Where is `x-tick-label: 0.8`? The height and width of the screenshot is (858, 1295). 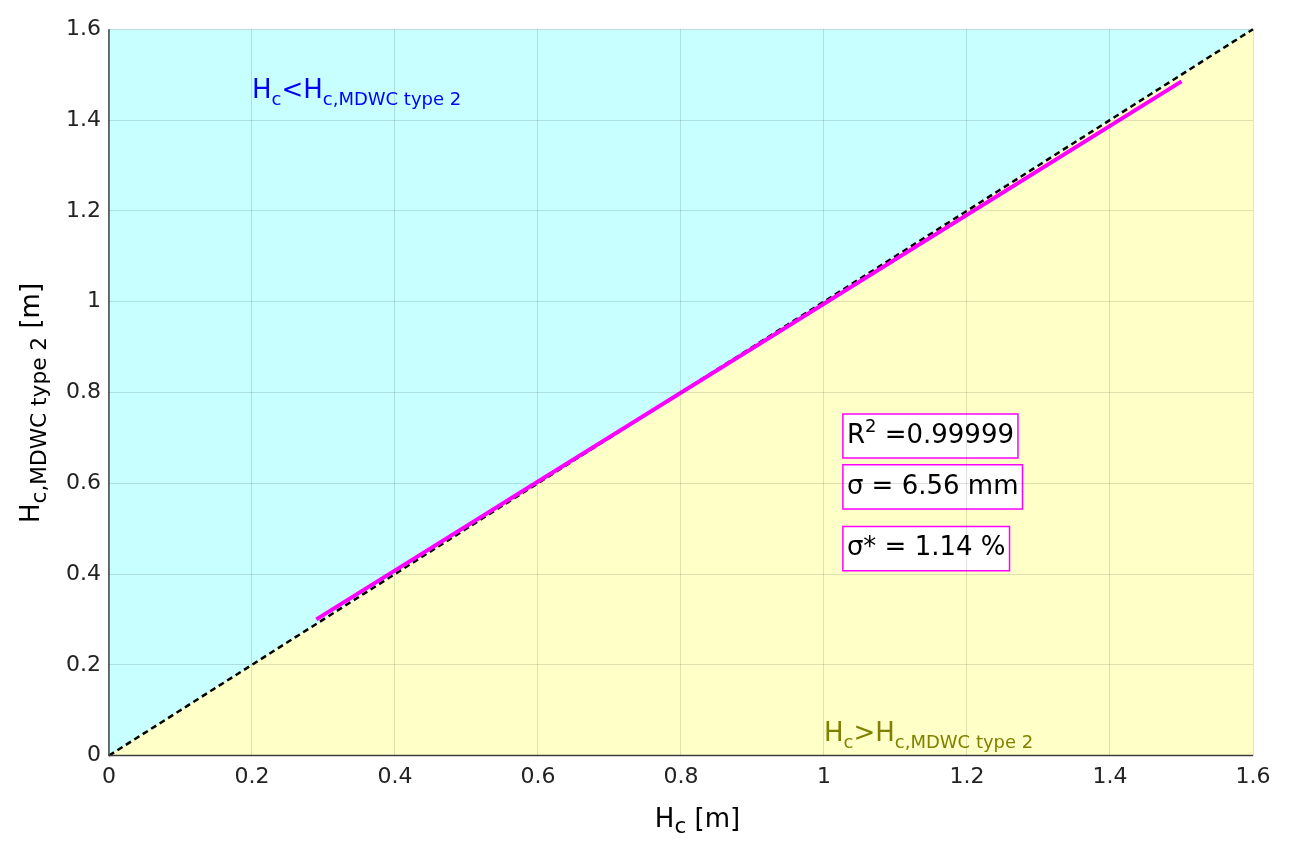
x-tick-label: 0.8 is located at coordinates (681, 775).